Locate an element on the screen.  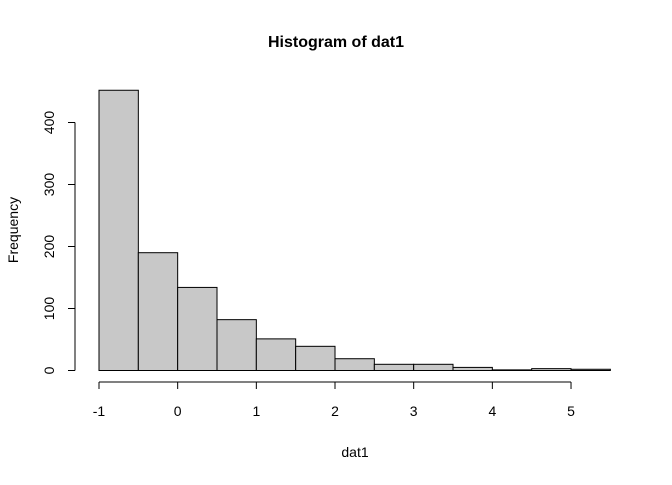
x-tick-label: -1 is located at coordinates (99, 411).